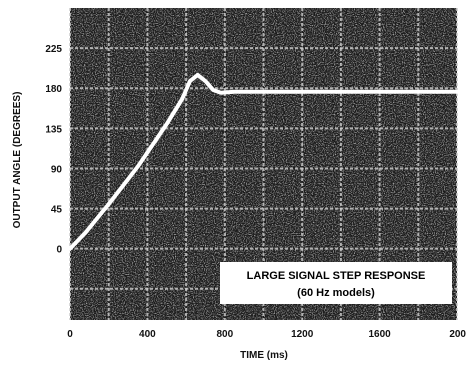 The image size is (467, 365). Describe the element at coordinates (336, 293) in the screenshot. I see `annotation-line-2: (60 Hz models)` at that location.